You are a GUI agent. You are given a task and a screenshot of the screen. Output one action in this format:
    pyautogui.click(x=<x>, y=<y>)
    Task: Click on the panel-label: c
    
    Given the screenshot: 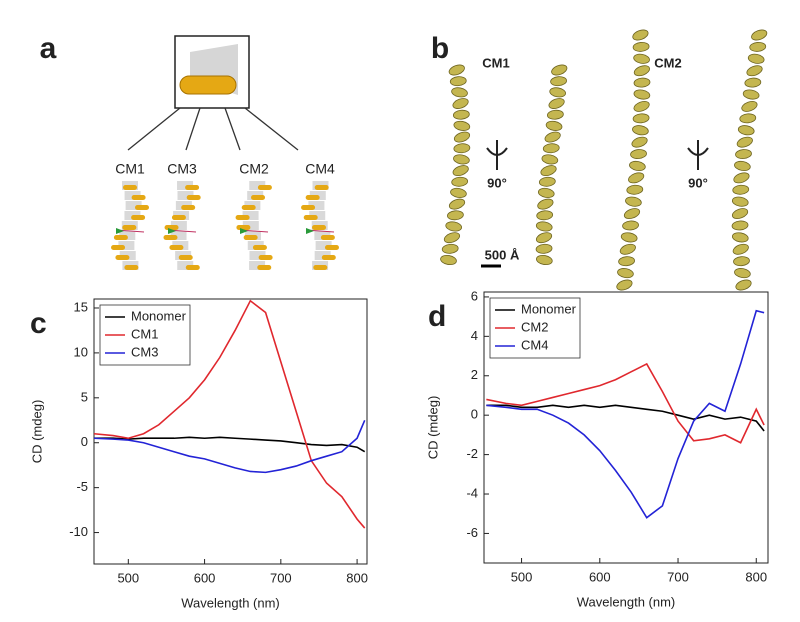 What is the action you would take?
    pyautogui.click(x=38, y=323)
    